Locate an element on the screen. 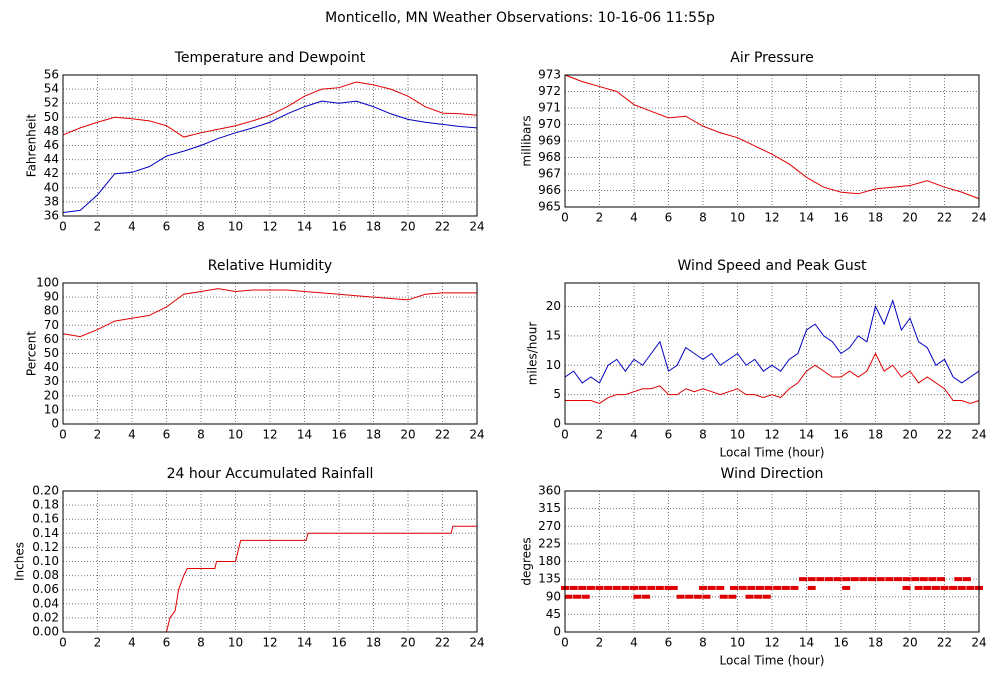 Image resolution: width=1000 pixels, height=680 pixels. y-axis-label: miles/hour is located at coordinates (533, 354).